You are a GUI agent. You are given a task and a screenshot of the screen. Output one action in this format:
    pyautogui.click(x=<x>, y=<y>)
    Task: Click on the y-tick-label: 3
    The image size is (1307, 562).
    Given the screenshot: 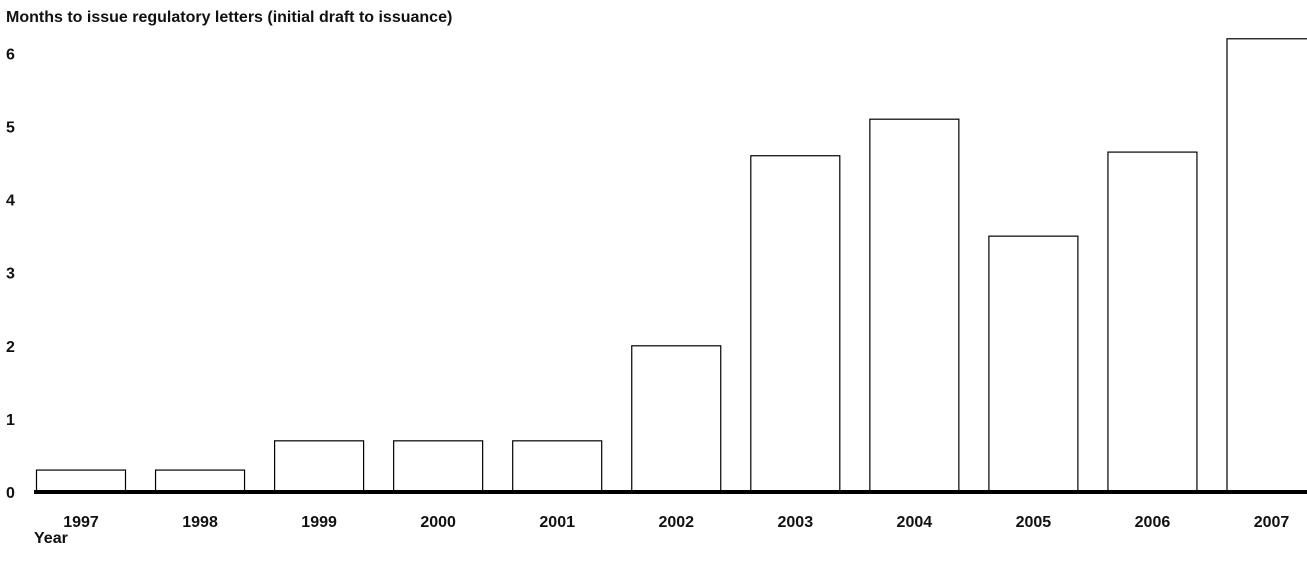 What is the action you would take?
    pyautogui.click(x=10, y=274)
    